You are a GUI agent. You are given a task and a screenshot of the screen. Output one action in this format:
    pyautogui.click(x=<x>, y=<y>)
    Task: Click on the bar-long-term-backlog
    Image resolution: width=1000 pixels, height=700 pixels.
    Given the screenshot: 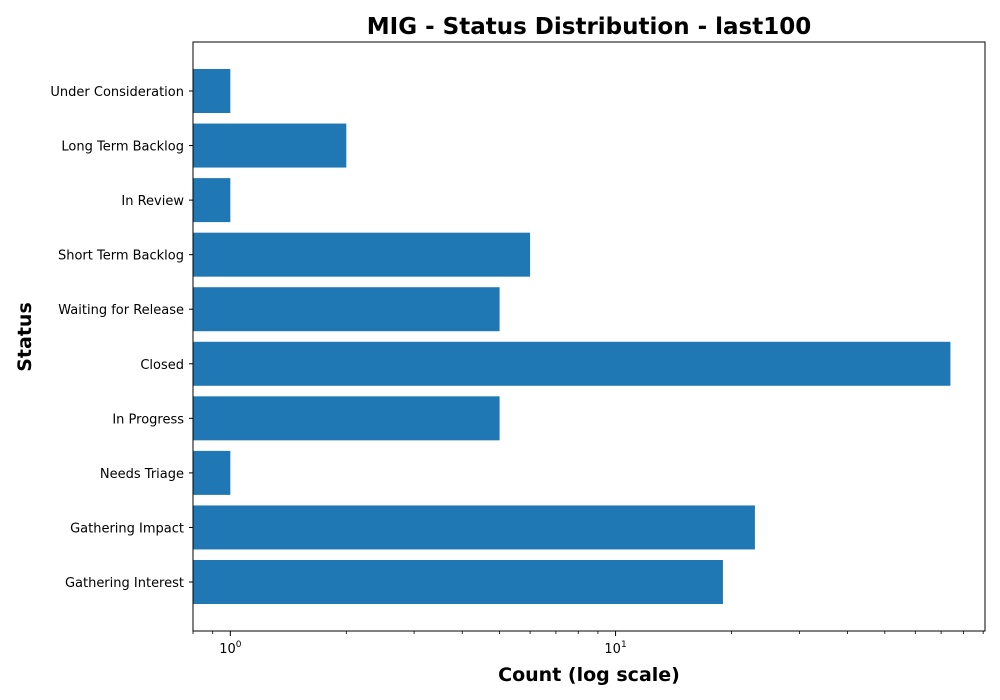 What is the action you would take?
    pyautogui.click(x=270, y=145)
    